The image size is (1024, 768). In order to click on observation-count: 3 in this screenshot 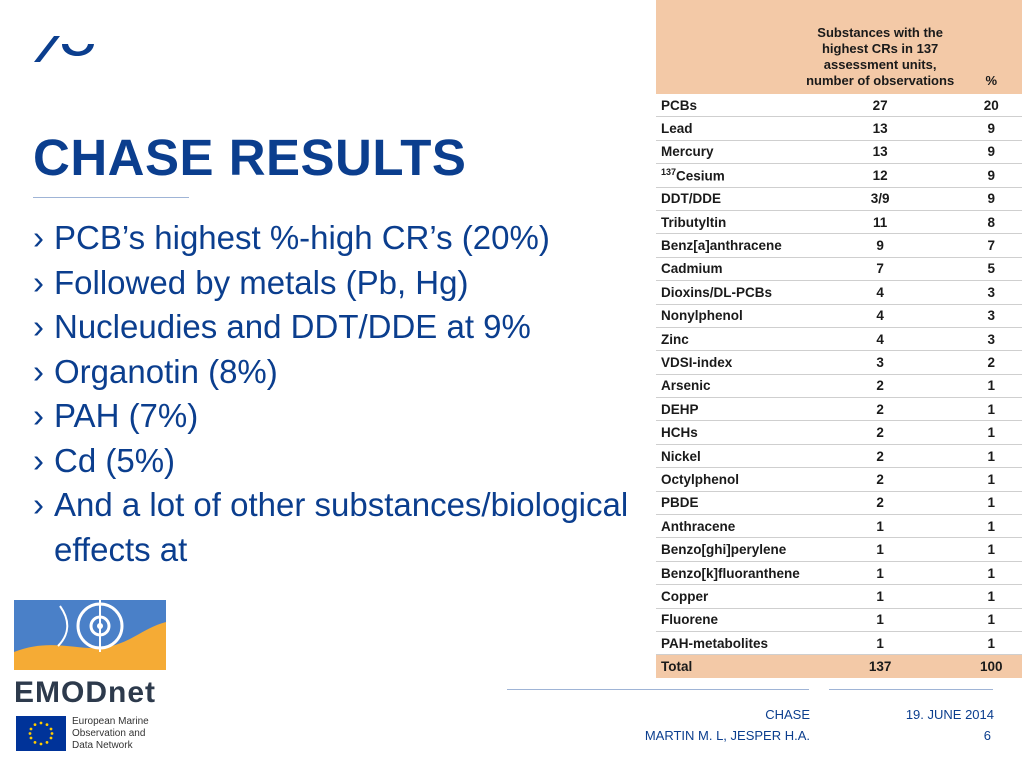, I will do `click(880, 362)`.